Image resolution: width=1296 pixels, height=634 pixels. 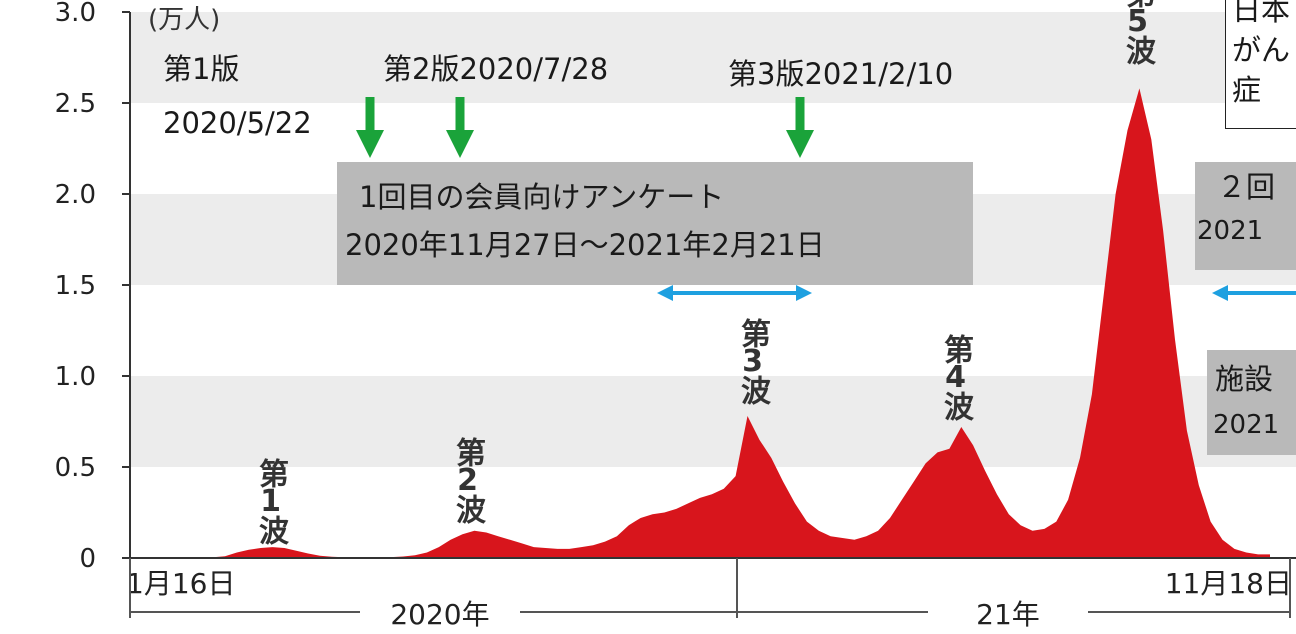 I want to click on y-tick-label: 0, so click(x=87, y=559).